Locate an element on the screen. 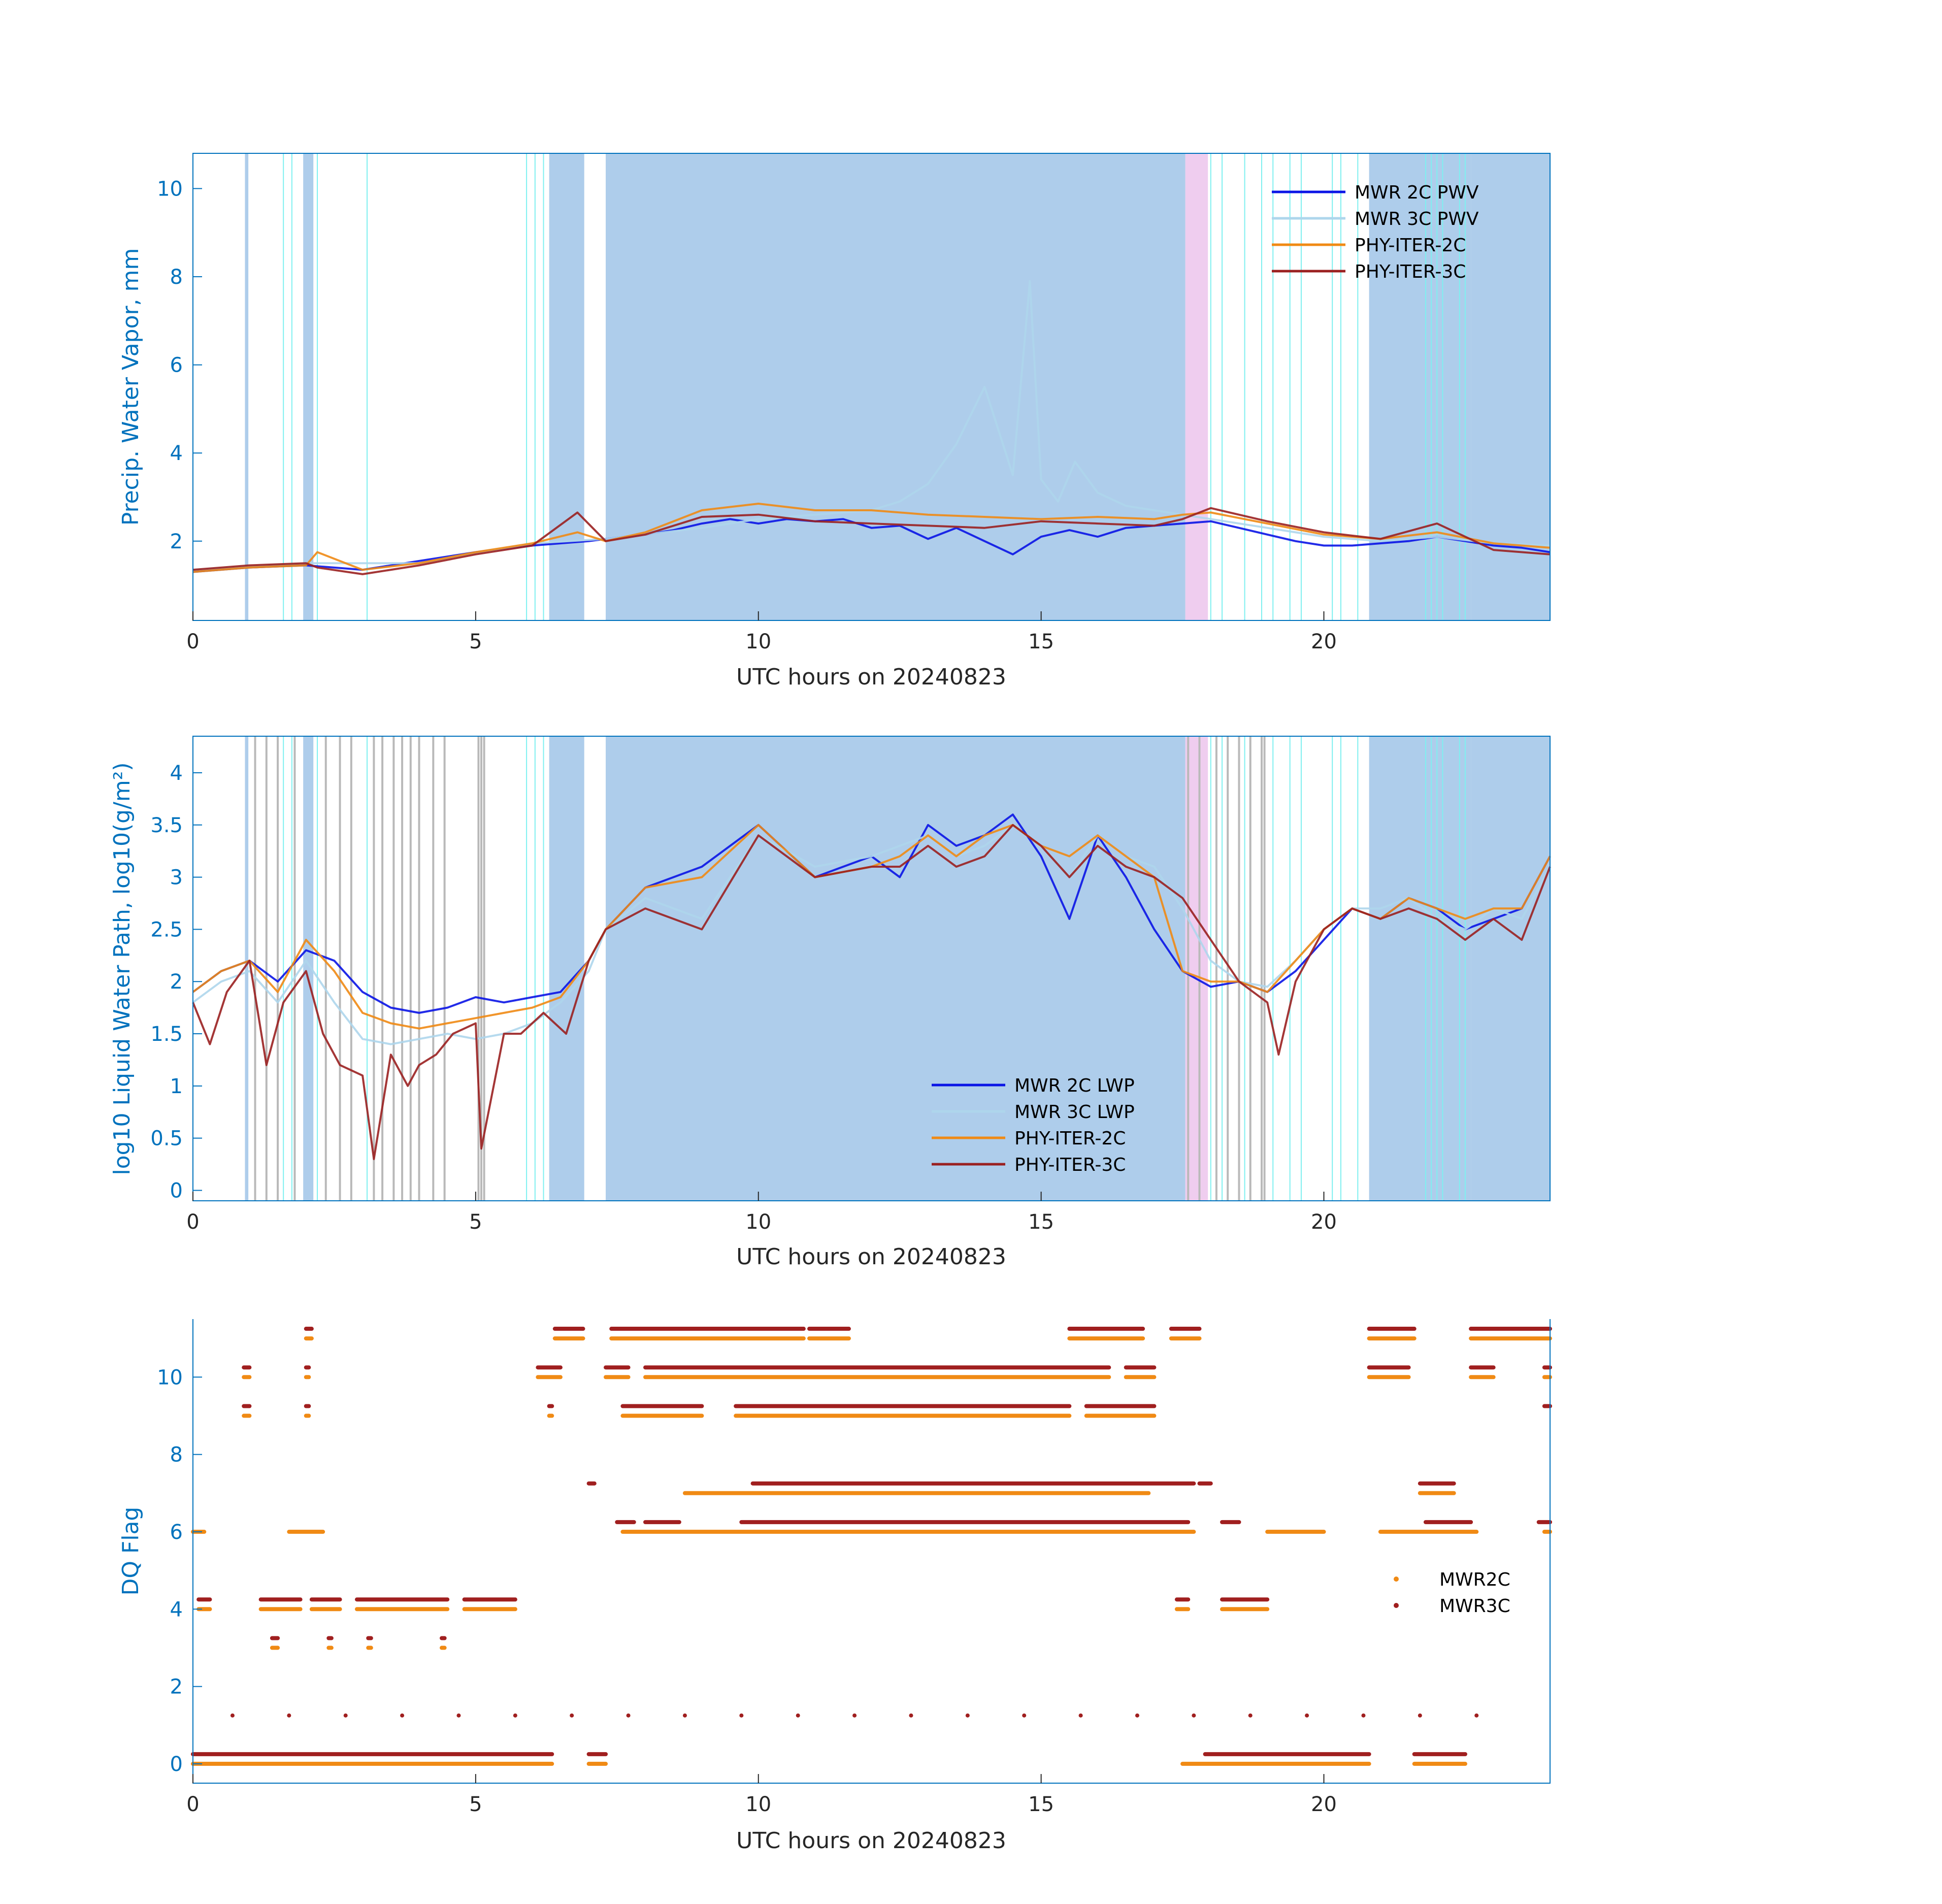 The width and height of the screenshot is (1942, 1904). series-line-mwr-2c-lwp is located at coordinates (871, 914).